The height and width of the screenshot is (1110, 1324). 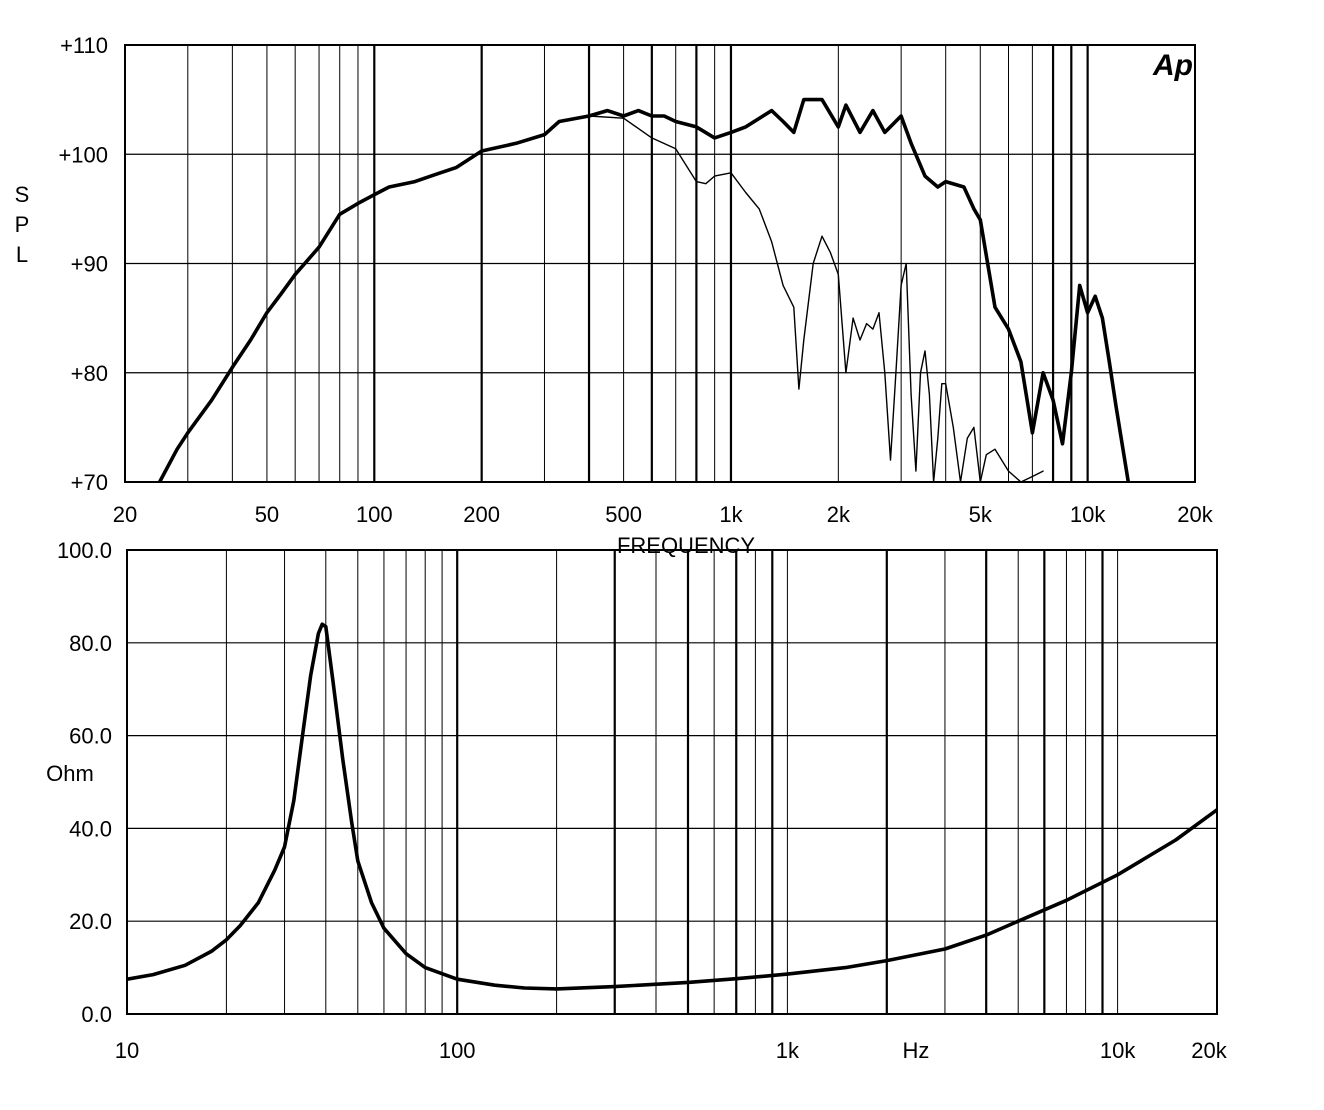 I want to click on y-tick-label: +90, so click(x=89, y=264).